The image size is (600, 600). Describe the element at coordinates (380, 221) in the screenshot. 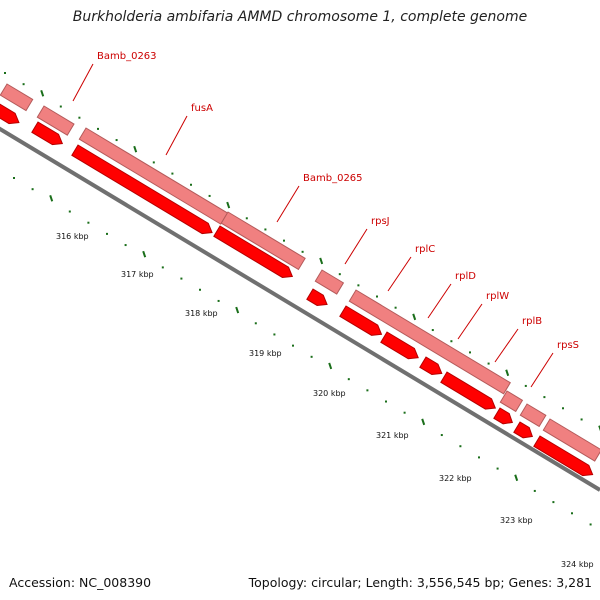

I see `gene-label: rpsJ` at that location.